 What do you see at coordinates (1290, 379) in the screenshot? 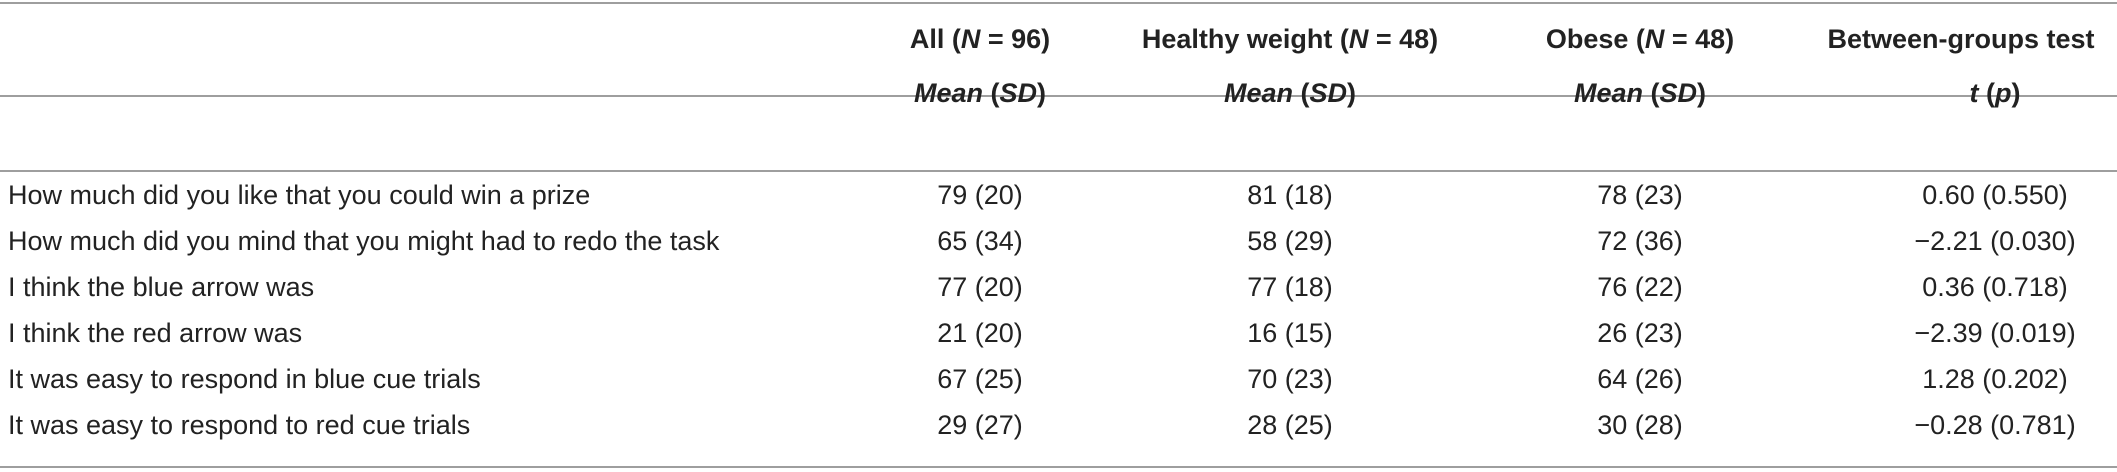
I see `cell-healthy: 70 (23)` at bounding box center [1290, 379].